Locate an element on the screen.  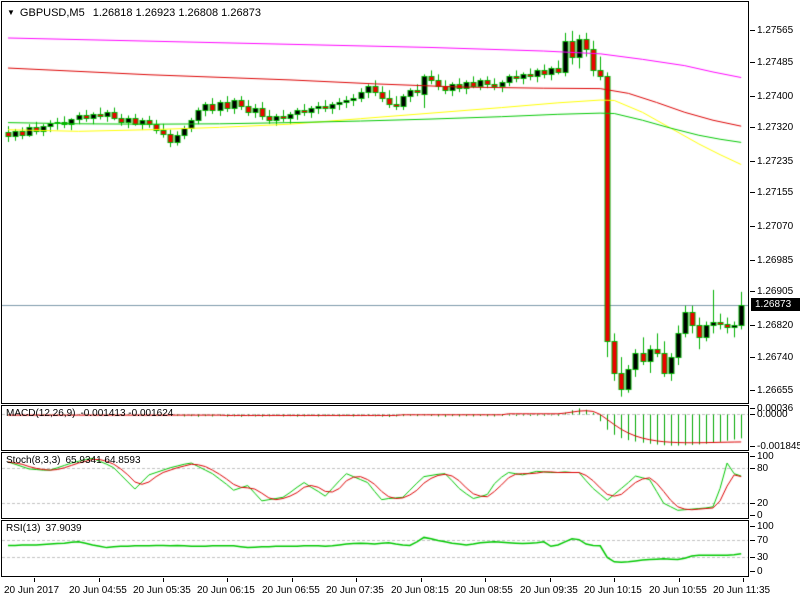
axis-tick-label: 1.26740 is located at coordinates (771, 357).